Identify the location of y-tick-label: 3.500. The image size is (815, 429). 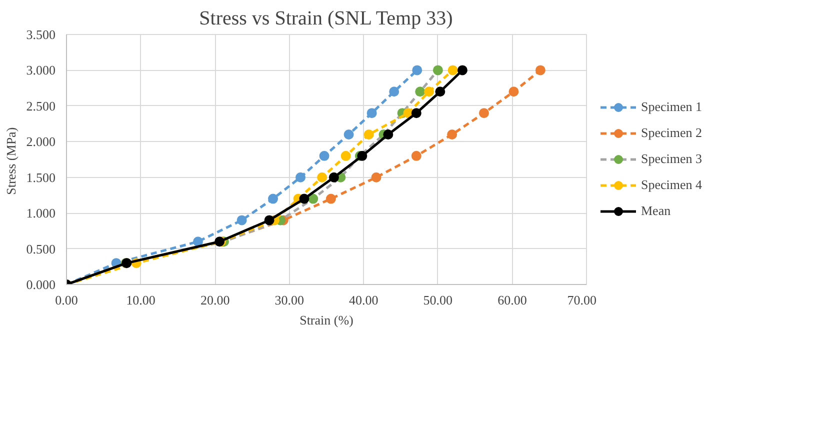
(41, 34).